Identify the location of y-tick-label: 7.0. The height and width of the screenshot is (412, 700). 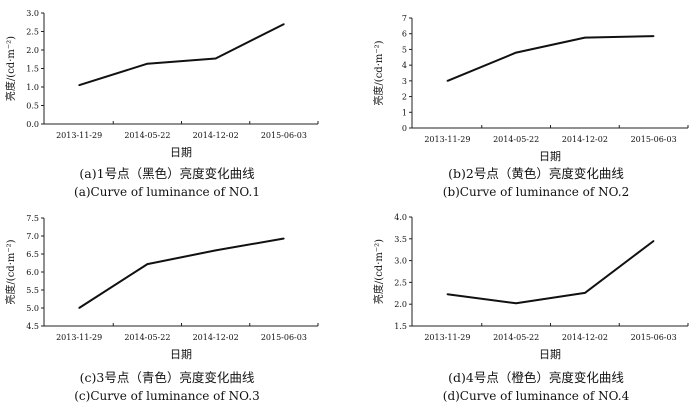
(32, 236).